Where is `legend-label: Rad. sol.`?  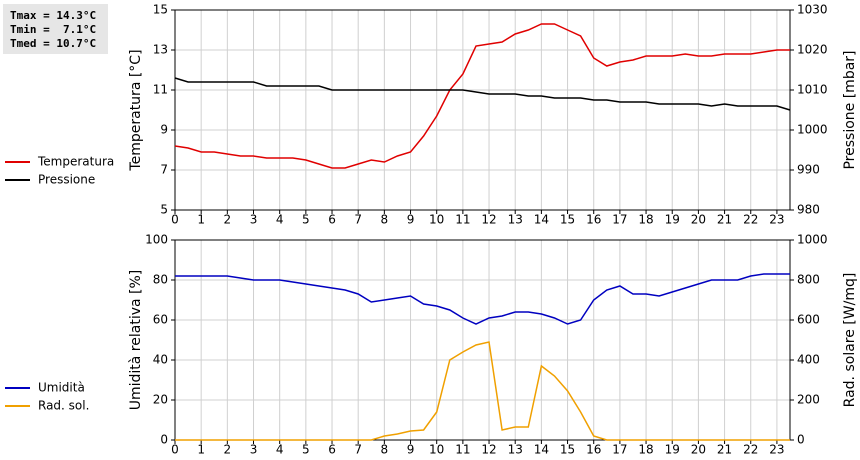 legend-label: Rad. sol. is located at coordinates (63, 406).